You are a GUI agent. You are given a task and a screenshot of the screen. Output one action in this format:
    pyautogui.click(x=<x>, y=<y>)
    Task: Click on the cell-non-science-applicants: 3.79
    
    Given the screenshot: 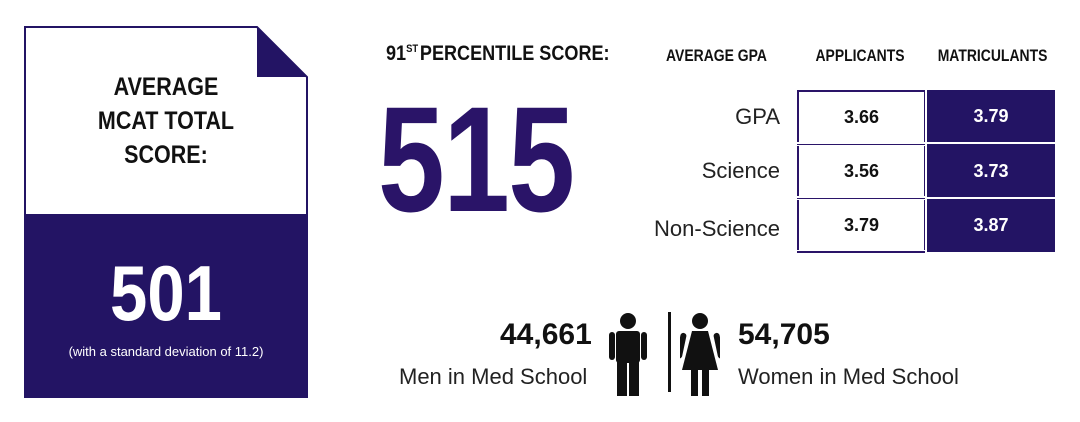 What is the action you would take?
    pyautogui.click(x=861, y=225)
    